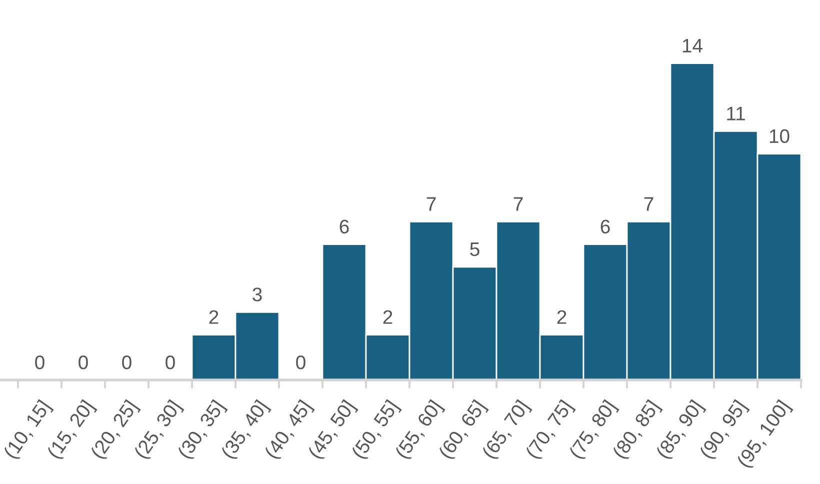 The height and width of the screenshot is (484, 820). What do you see at coordinates (257, 295) in the screenshot?
I see `data-label: 3` at bounding box center [257, 295].